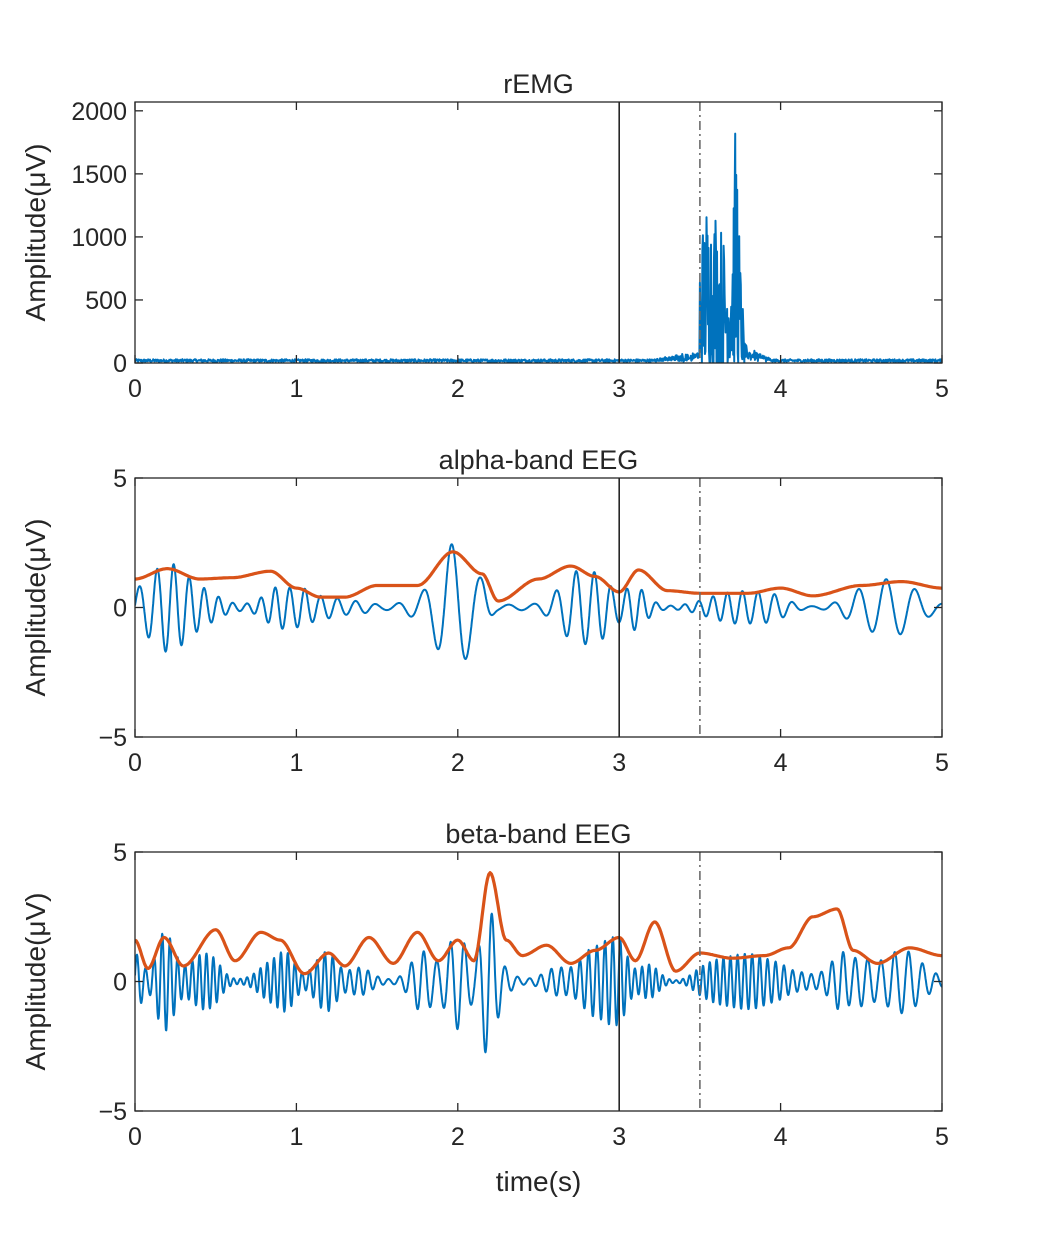 Image resolution: width=1042 pixels, height=1250 pixels. What do you see at coordinates (99, 175) in the screenshot?
I see `y-tick-label: 1500` at bounding box center [99, 175].